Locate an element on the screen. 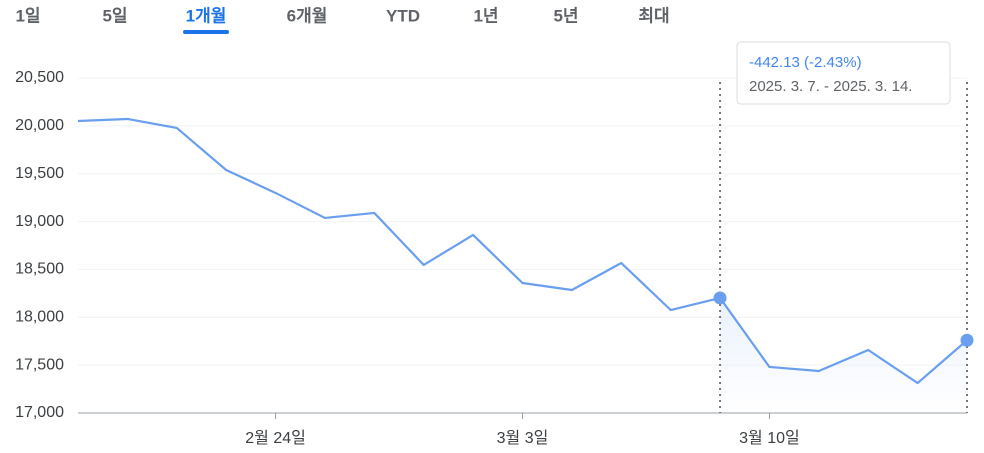 The image size is (984, 453). range-tab: 5년 is located at coordinates (565, 15).